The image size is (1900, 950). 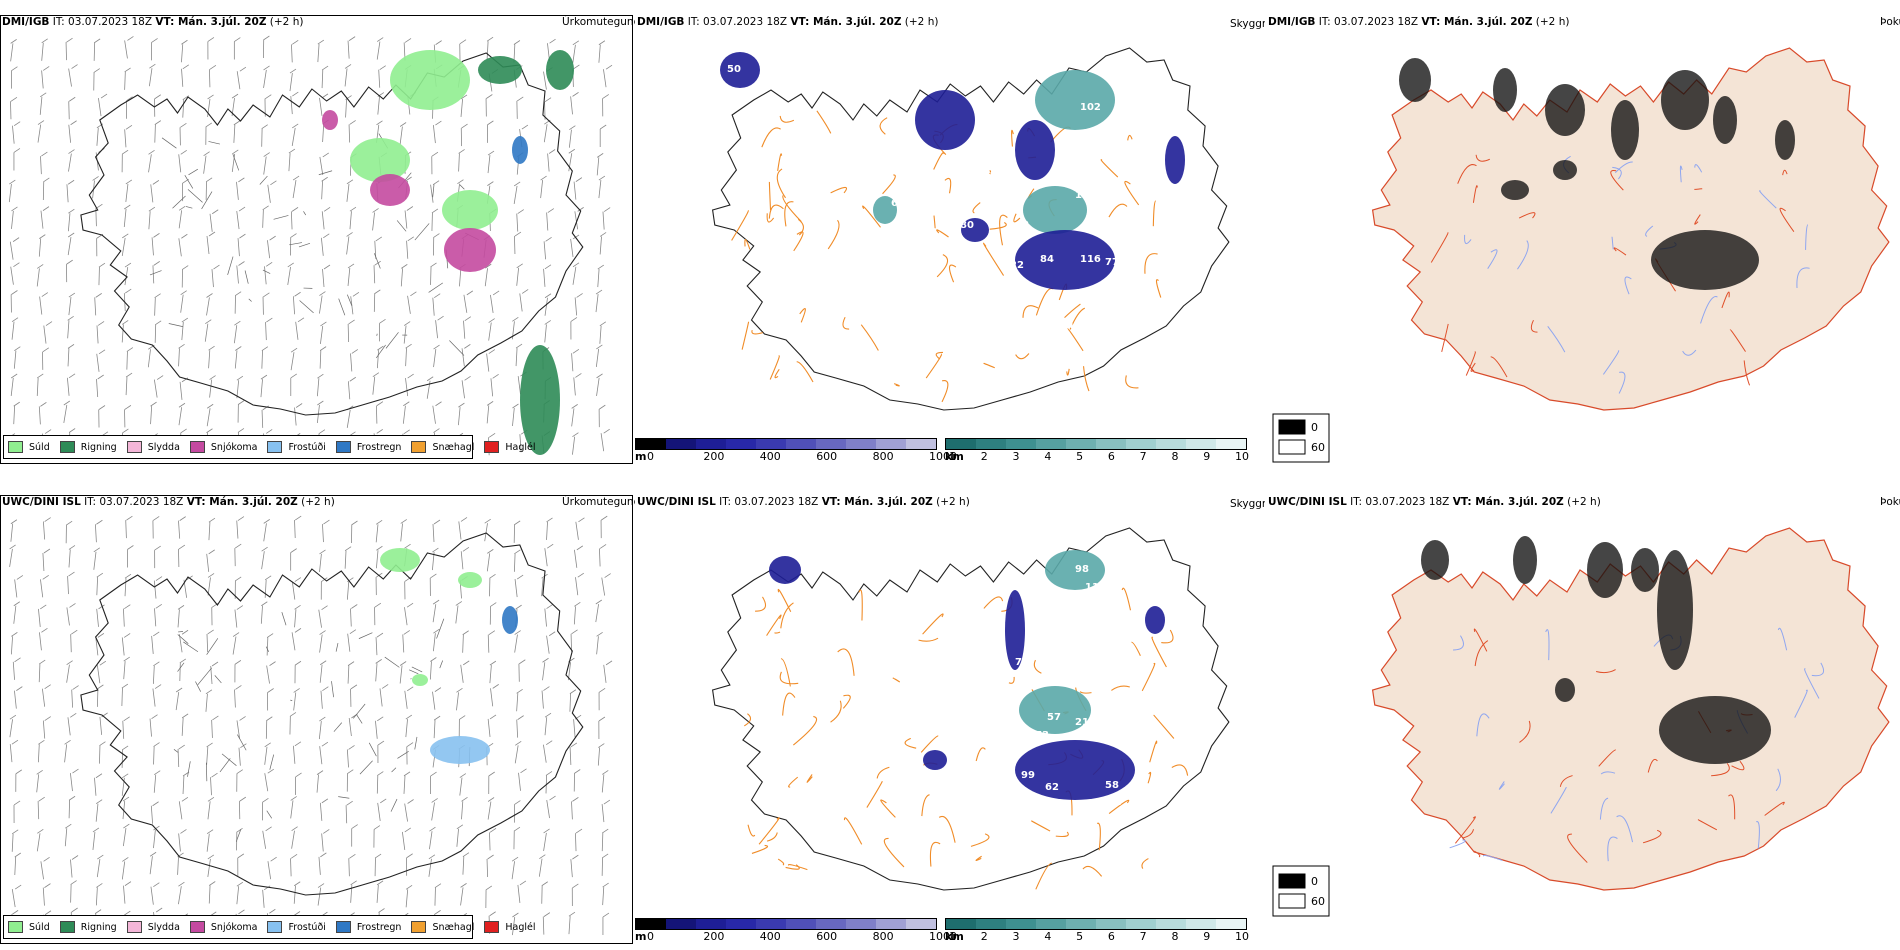 What do you see at coordinates (1890, 22) in the screenshot?
I see `panel-title: Þokuábendi` at bounding box center [1890, 22].